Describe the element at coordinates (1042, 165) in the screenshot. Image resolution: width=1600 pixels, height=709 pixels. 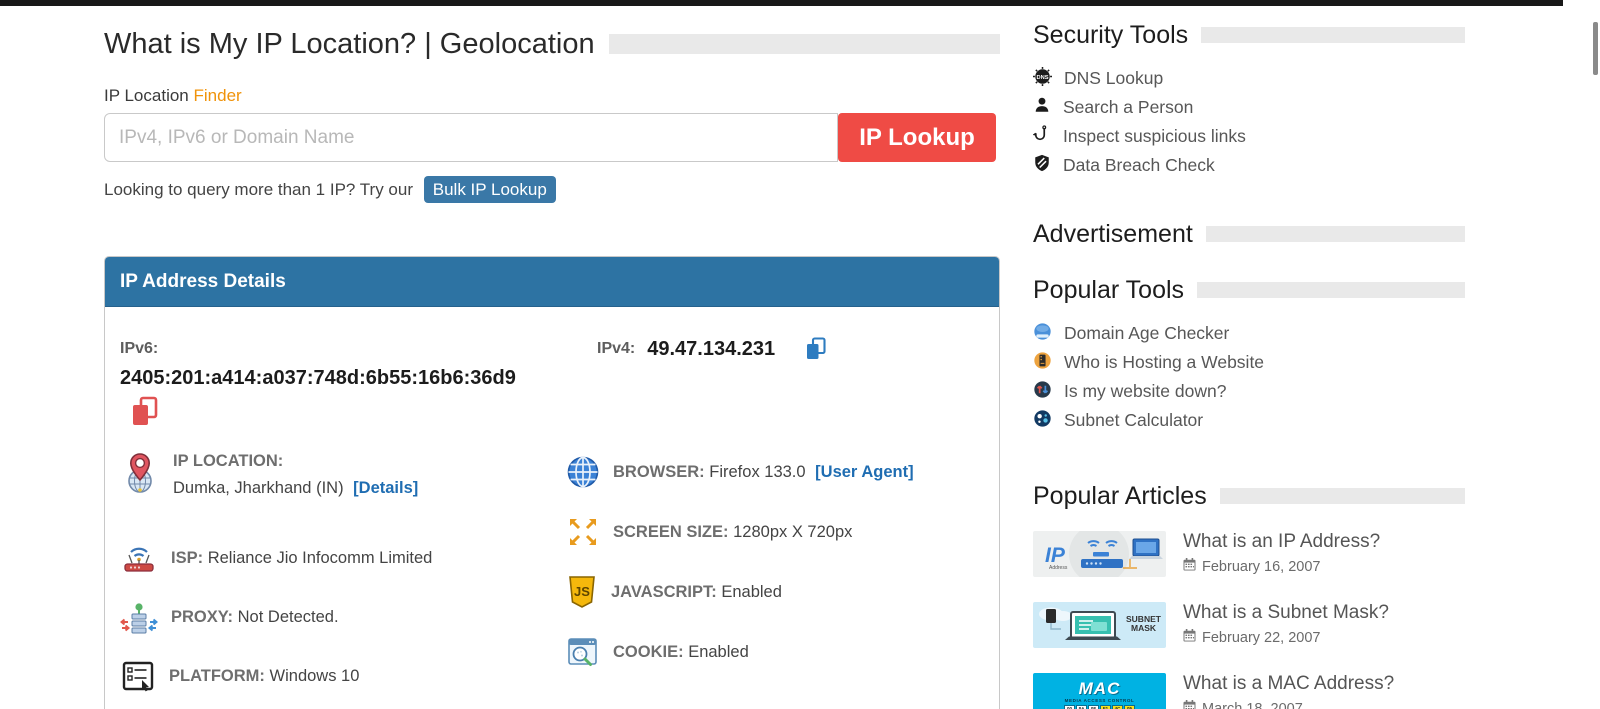
I see `shield-icon` at that location.